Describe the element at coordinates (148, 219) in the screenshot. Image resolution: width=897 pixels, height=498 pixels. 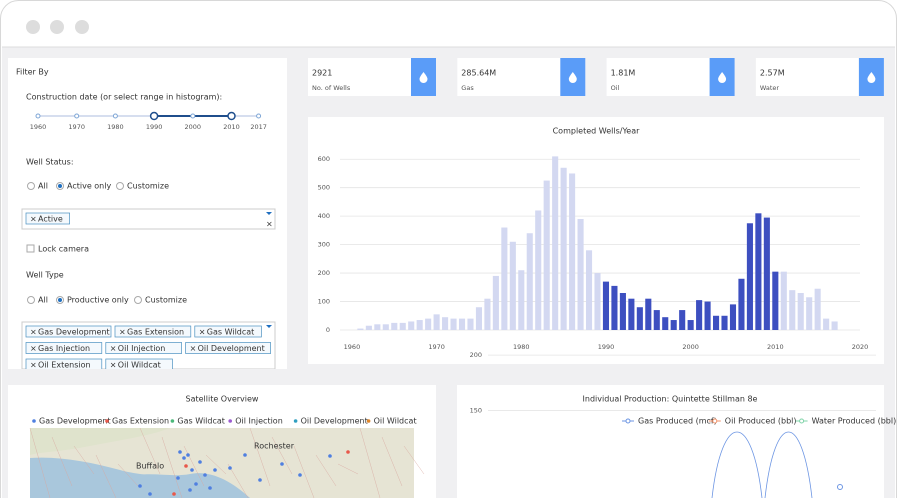
I see `tag-select` at that location.